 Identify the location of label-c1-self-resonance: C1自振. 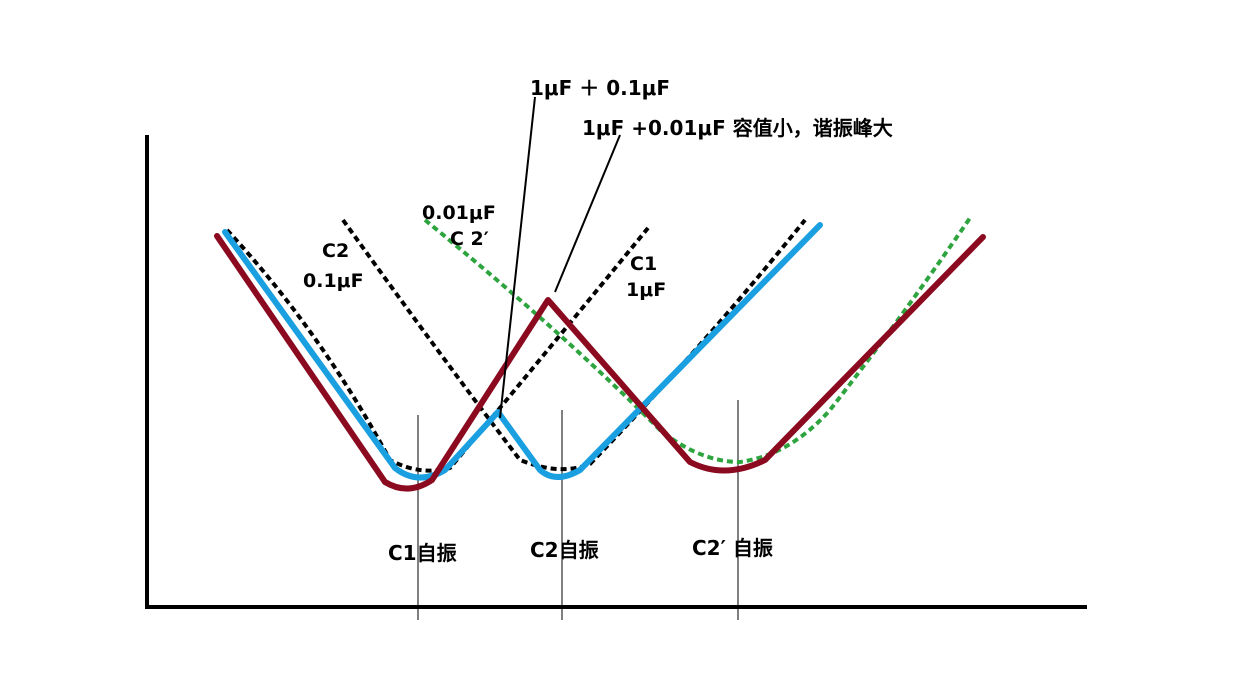
(422, 553).